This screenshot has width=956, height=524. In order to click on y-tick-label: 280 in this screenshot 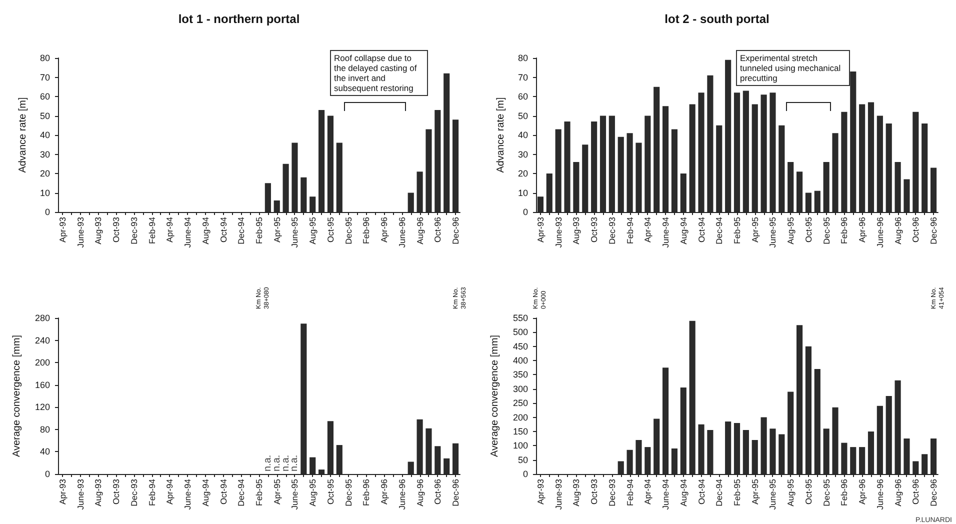, I will do `click(42, 318)`.